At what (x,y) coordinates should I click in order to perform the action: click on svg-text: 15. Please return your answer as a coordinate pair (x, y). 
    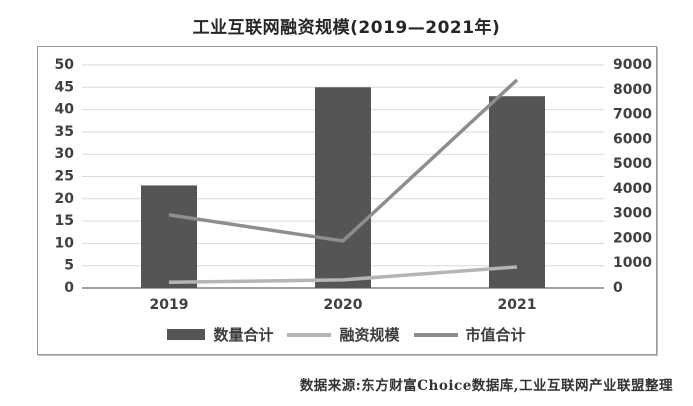
    Looking at the image, I should click on (63, 221).